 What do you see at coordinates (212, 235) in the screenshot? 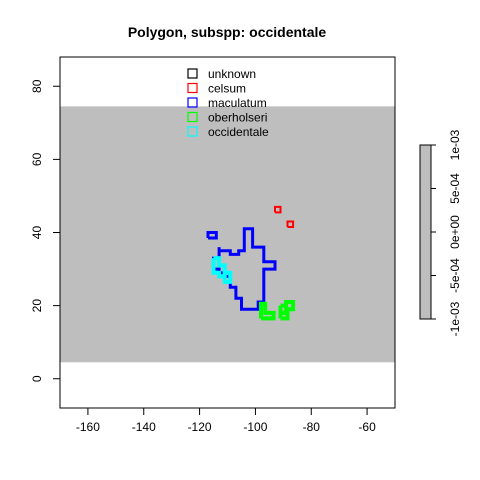
I see `polygon-maculatum` at bounding box center [212, 235].